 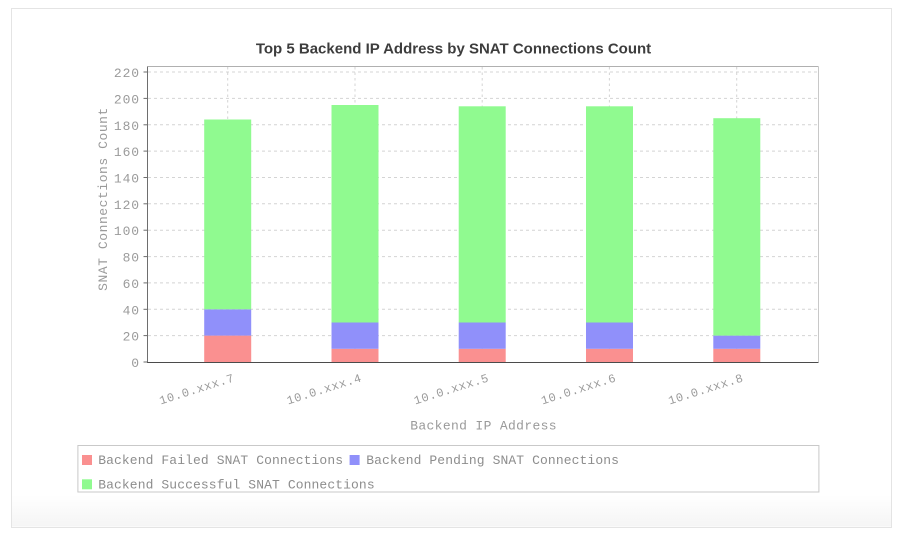 I want to click on svg-text: Backend IP Address, so click(x=483, y=426).